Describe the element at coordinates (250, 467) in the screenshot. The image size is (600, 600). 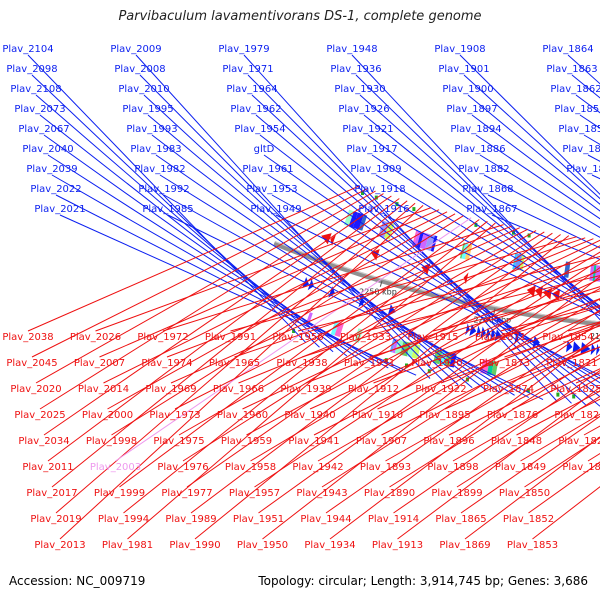
I see `gene-label: Plav_1958` at that location.